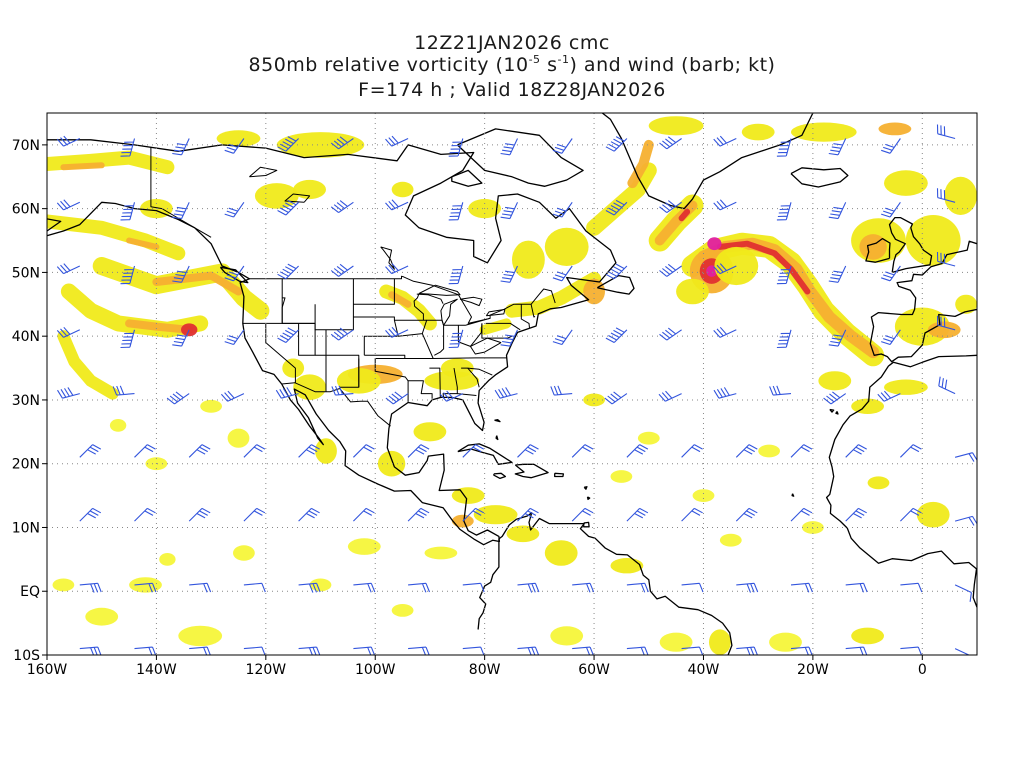  Describe the element at coordinates (26, 273) in the screenshot. I see `lat-label: 50N` at that location.